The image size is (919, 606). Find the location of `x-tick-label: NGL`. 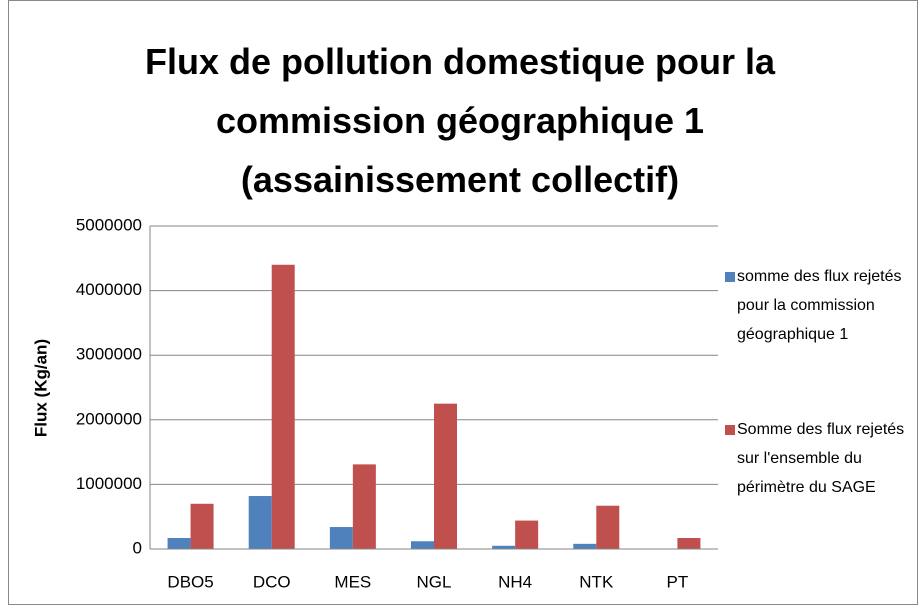

x-tick-label: NGL is located at coordinates (434, 581).